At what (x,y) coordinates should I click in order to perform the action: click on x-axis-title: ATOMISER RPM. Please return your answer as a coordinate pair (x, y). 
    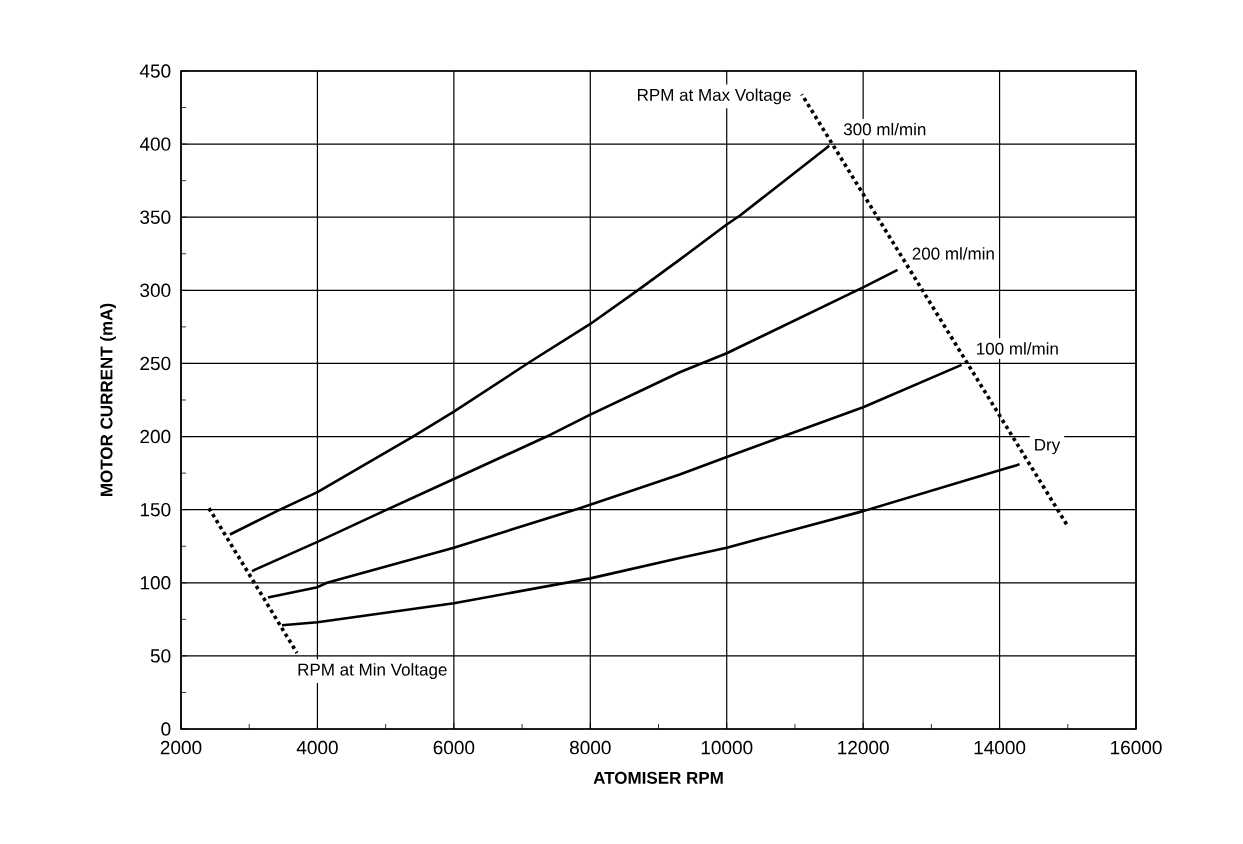
    Looking at the image, I should click on (658, 777).